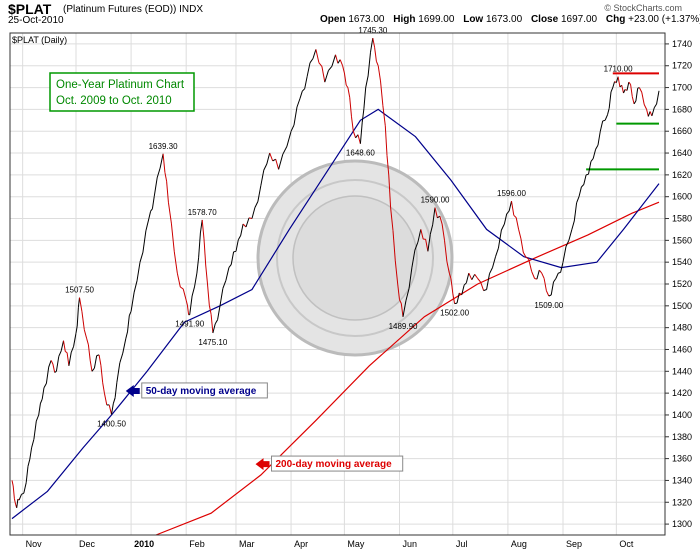 The height and width of the screenshot is (550, 700). What do you see at coordinates (39, 40) in the screenshot?
I see `panel-label: $PLAT (Daily)` at bounding box center [39, 40].